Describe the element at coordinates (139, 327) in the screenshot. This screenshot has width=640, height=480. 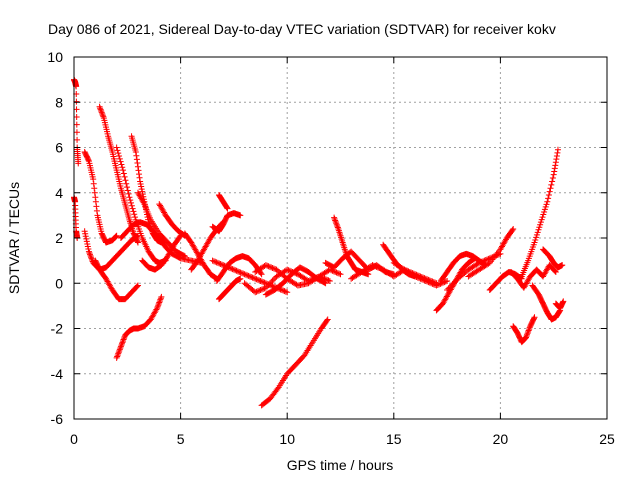
I see `series-s7` at that location.